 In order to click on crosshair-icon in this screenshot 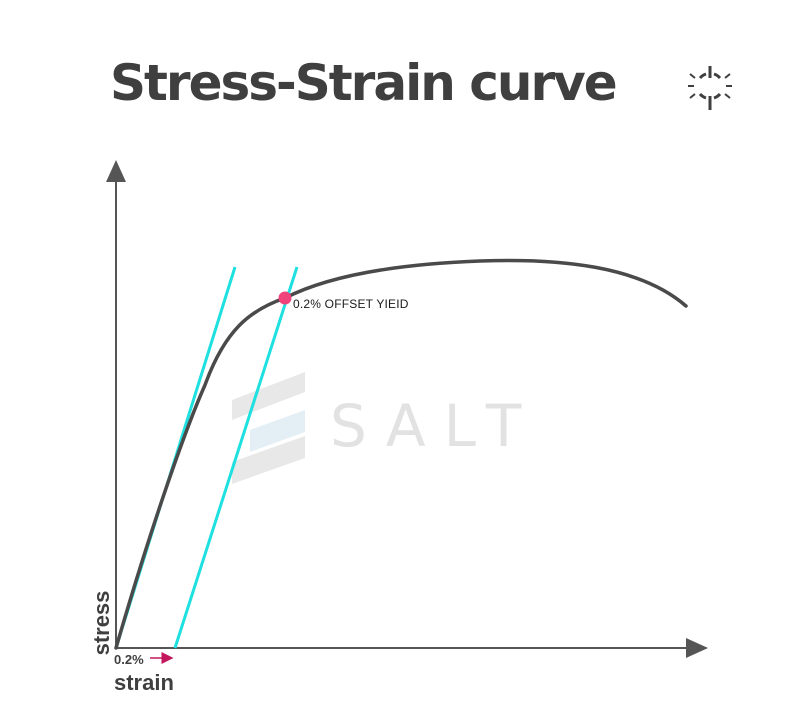, I will do `click(710, 88)`.